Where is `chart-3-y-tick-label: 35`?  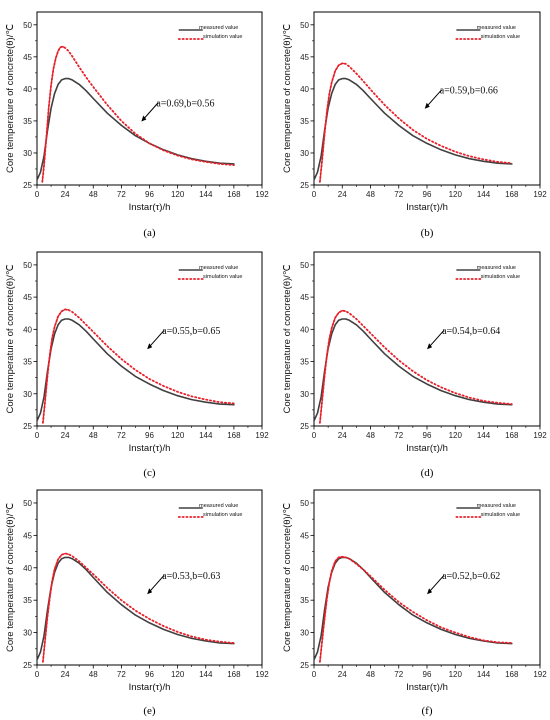
chart-3-y-tick-label: 35 is located at coordinates (27, 362).